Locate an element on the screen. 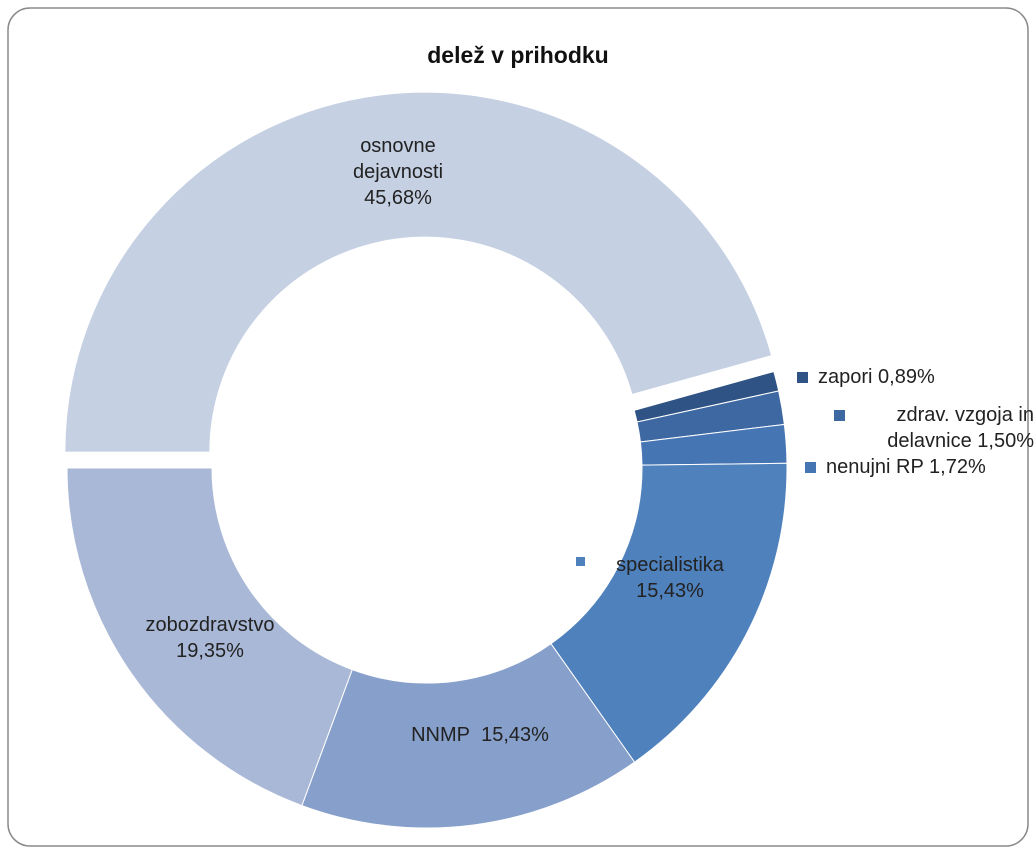 Image resolution: width=1036 pixels, height=854 pixels. label-marker is located at coordinates (580, 561).